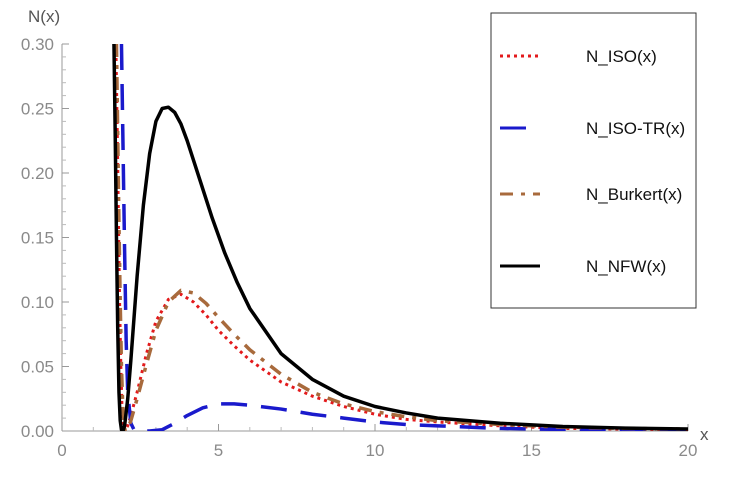  Describe the element at coordinates (37, 302) in the screenshot. I see `y-tick-label: 0.10` at that location.